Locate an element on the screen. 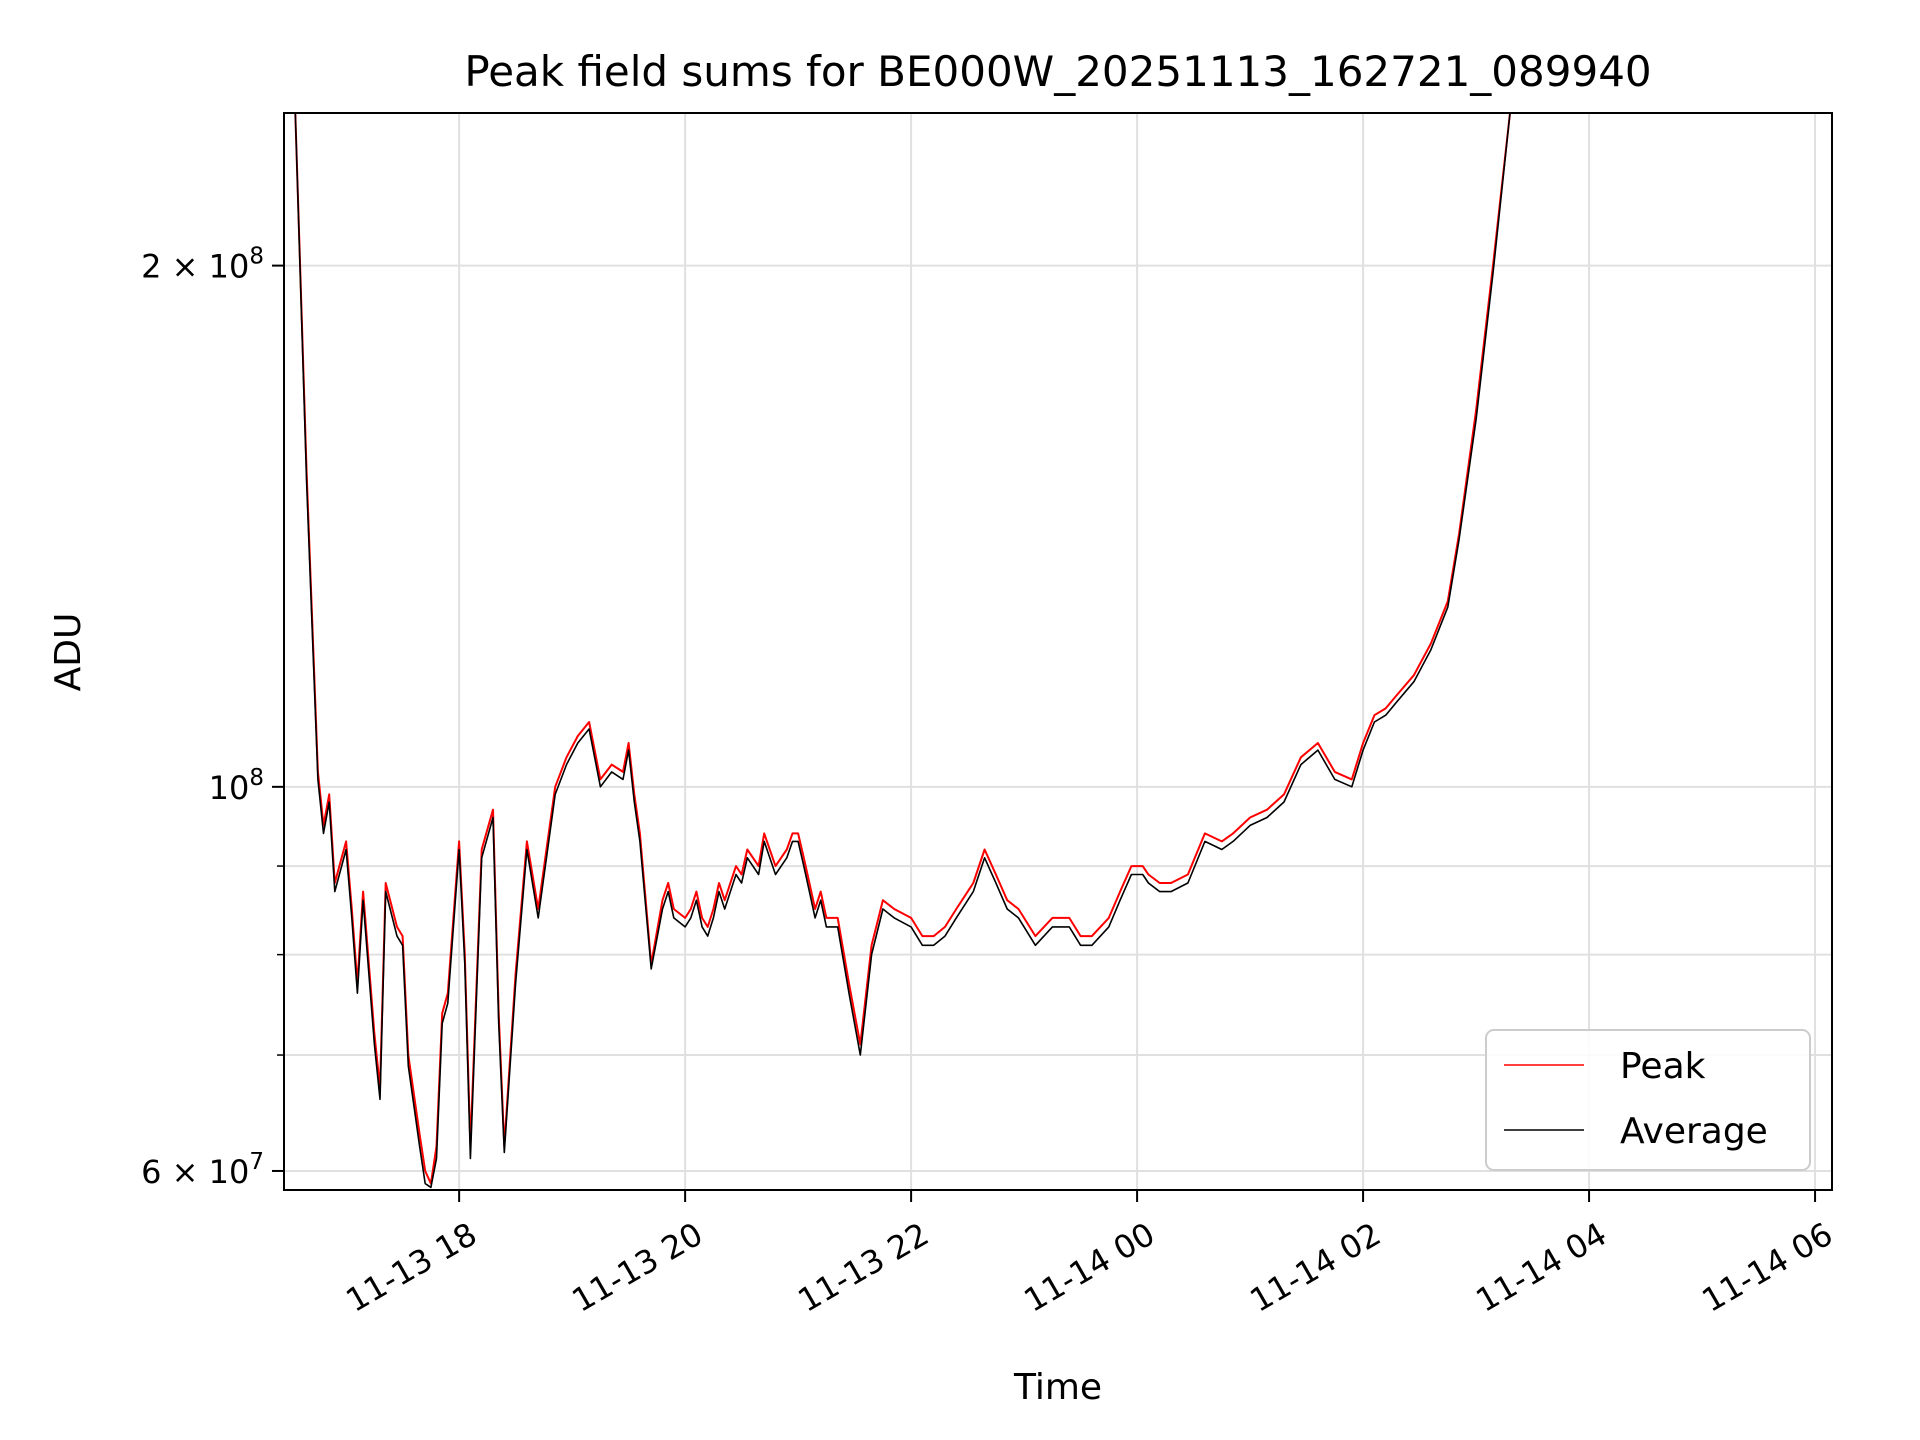 This screenshot has height=1440, width=1920. x-tick-label: 11-14 00 is located at coordinates (1089, 1267).